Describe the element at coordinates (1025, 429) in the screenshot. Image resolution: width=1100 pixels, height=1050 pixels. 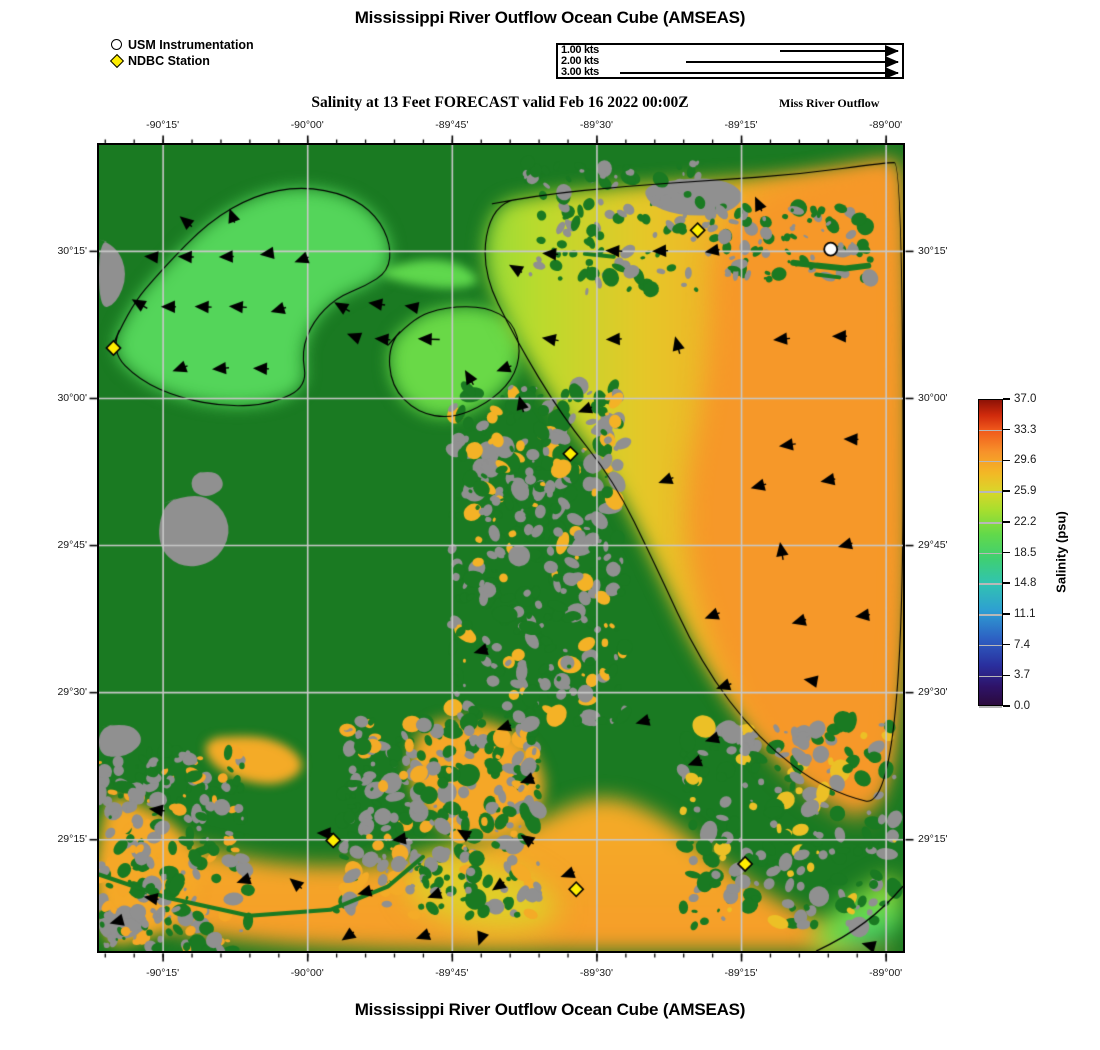
I see `colorbar-tick-label-1: 33.3` at that location.